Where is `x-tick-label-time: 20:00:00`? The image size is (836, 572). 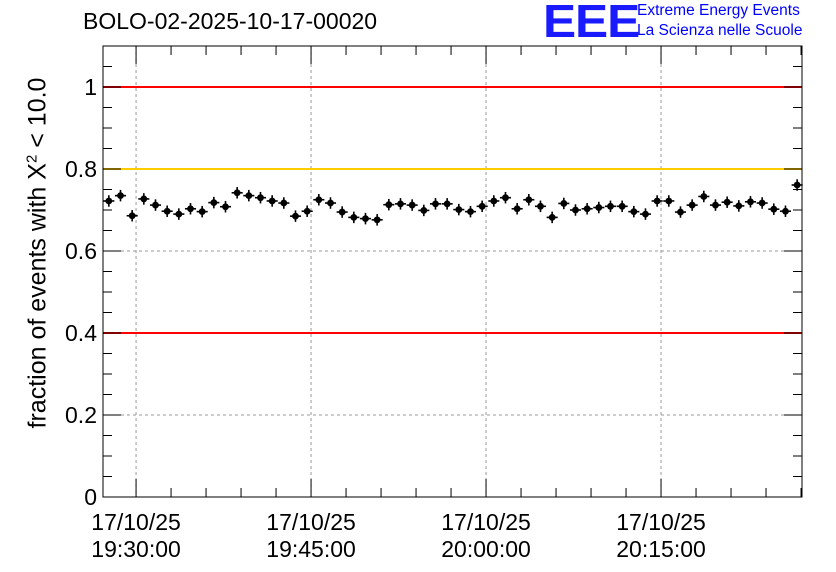
x-tick-label-time: 20:00:00 is located at coordinates (486, 549).